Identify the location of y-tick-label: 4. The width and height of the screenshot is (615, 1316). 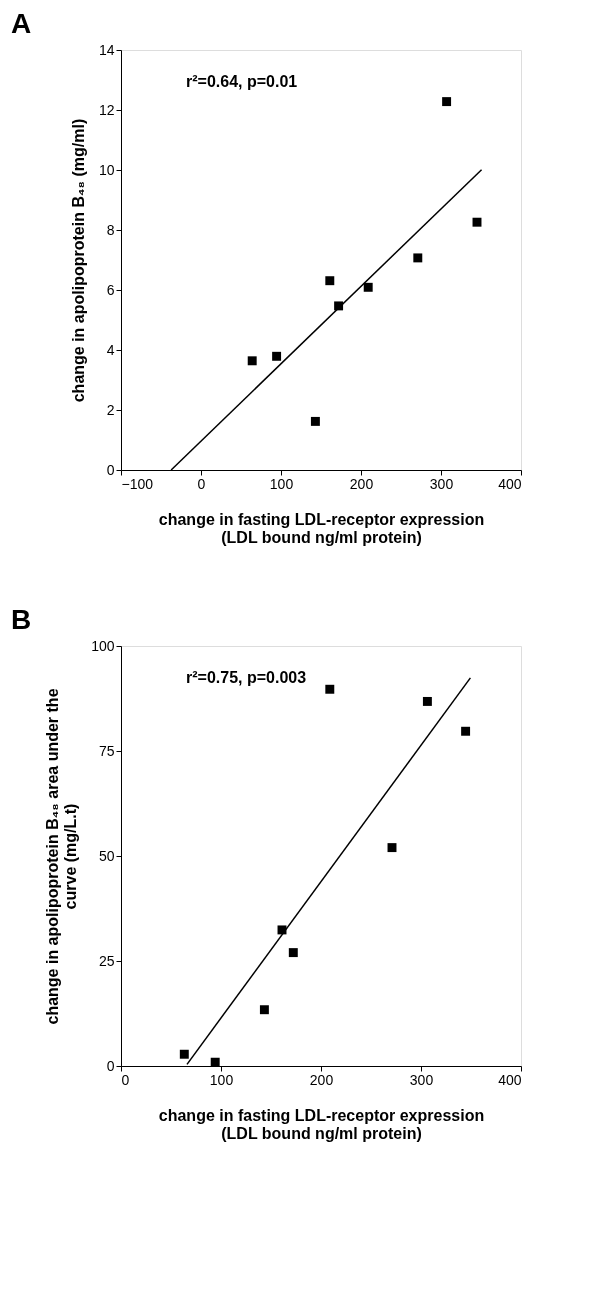
(110, 349).